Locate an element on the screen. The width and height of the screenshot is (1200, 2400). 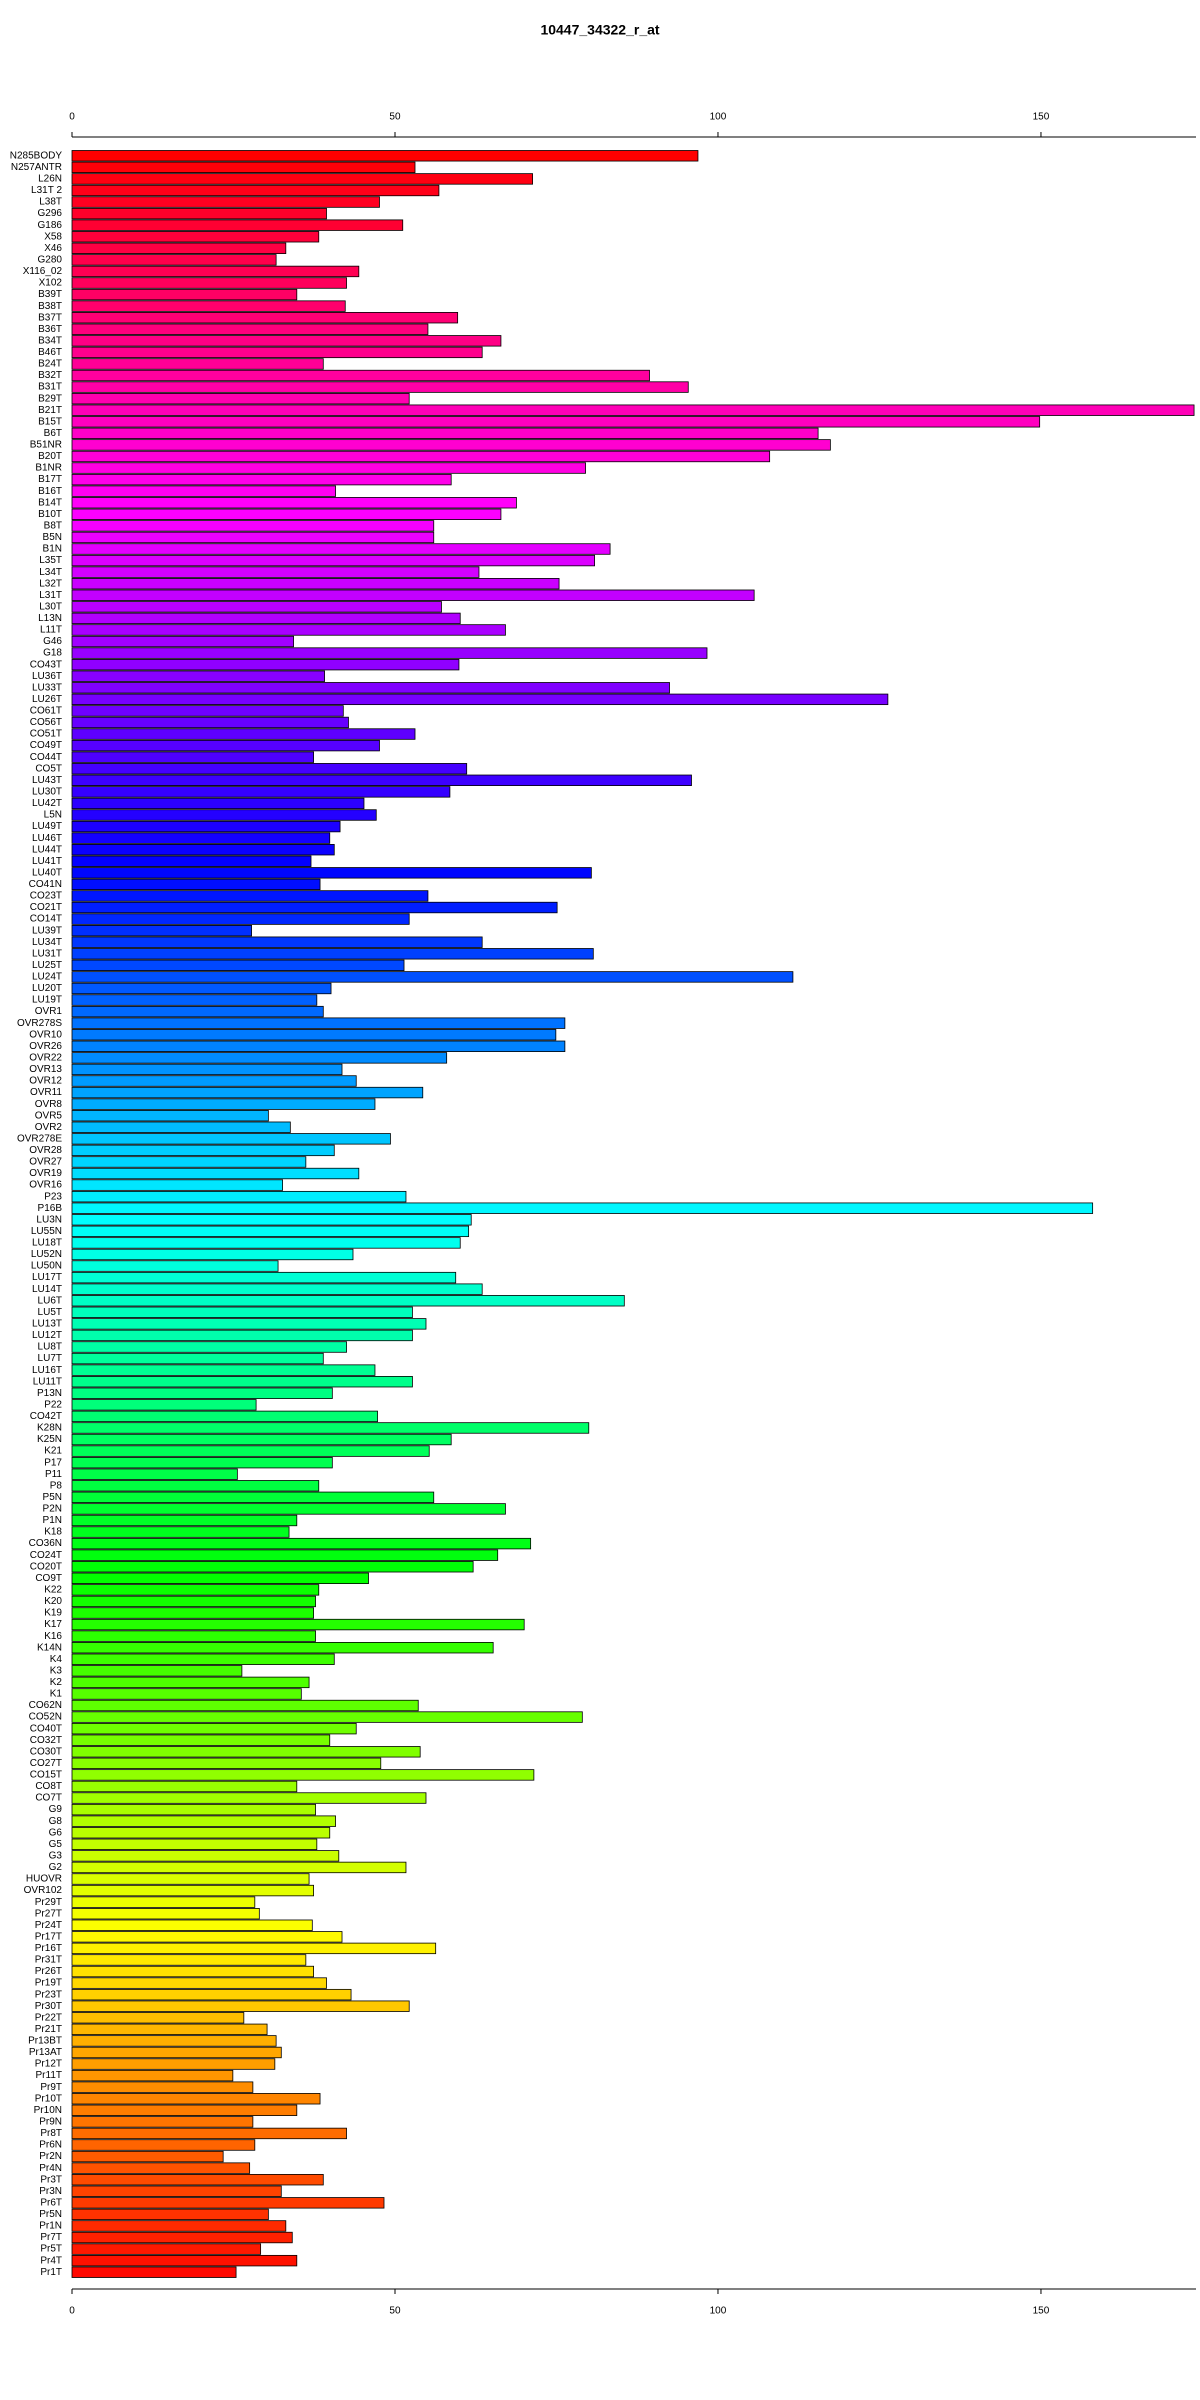
y-tick-label: L32T is located at coordinates (50, 583).